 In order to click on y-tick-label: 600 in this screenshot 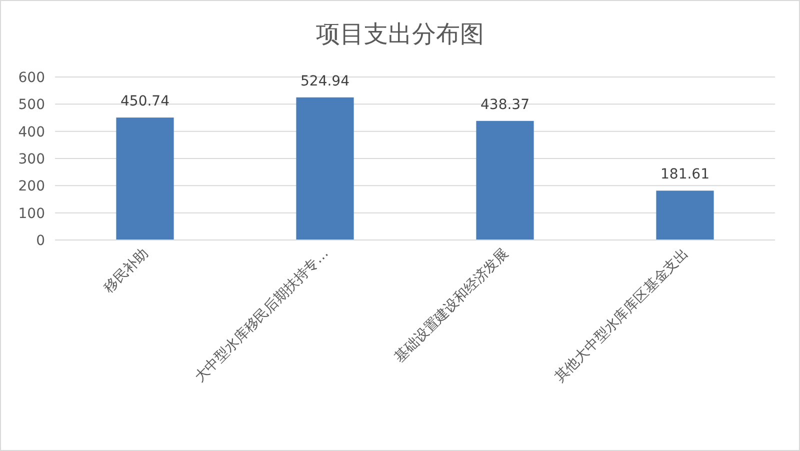, I will do `click(31, 78)`.